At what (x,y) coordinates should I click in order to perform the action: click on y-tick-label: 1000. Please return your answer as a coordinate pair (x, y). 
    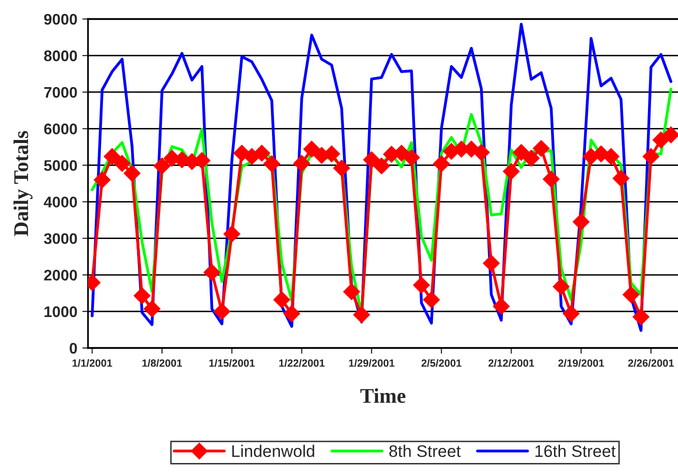
    Looking at the image, I should click on (60, 312).